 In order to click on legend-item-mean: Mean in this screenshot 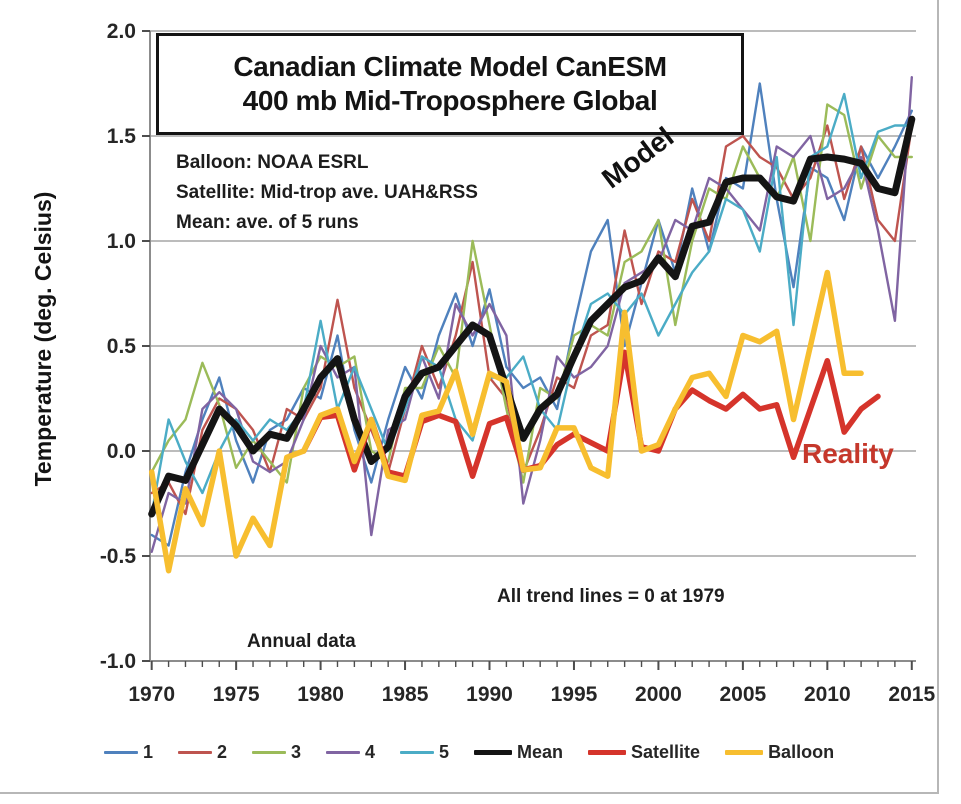, I will do `click(518, 752)`.